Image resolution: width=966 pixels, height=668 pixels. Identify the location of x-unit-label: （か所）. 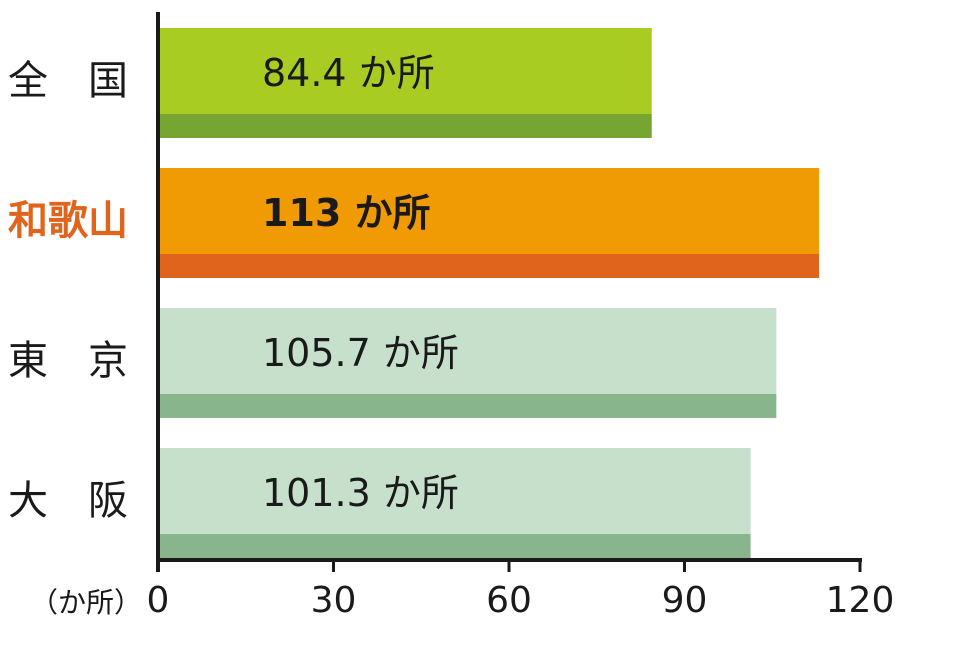
(86, 602).